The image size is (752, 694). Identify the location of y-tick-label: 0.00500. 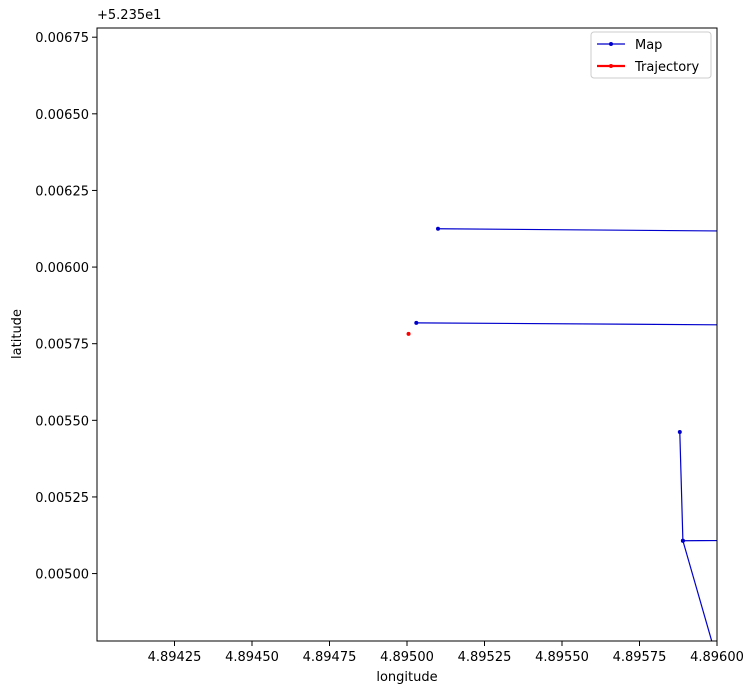
(62, 575).